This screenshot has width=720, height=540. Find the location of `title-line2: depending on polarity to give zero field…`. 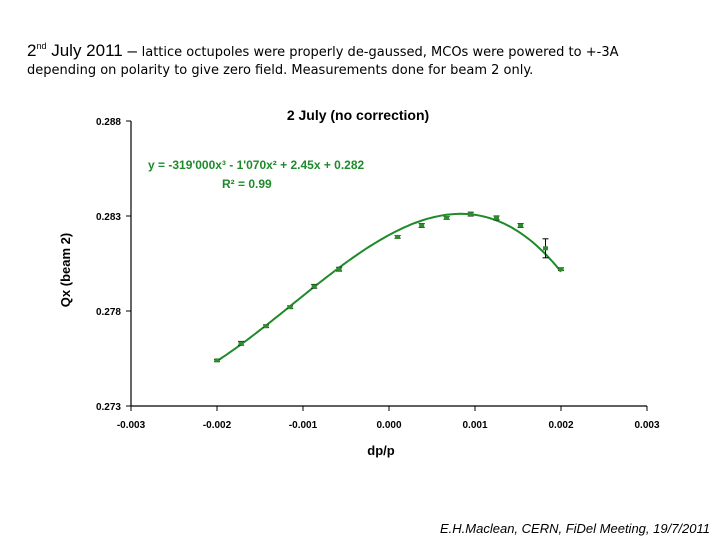

title-line2: depending on polarity to give zero field… is located at coordinates (280, 70).